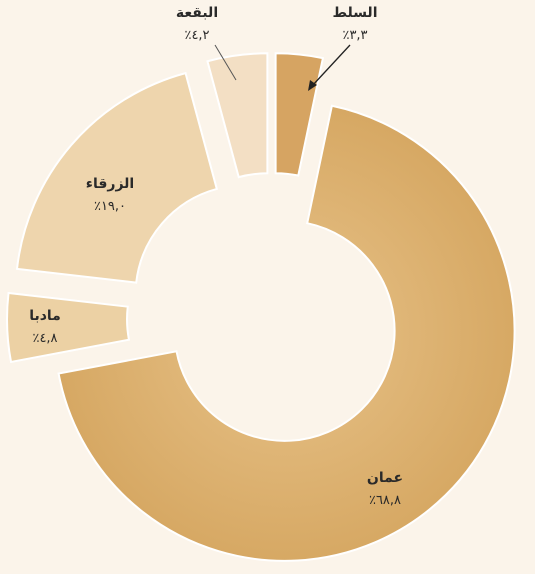  Describe the element at coordinates (110, 184) in the screenshot. I see `category-label: الزرقاء` at that location.